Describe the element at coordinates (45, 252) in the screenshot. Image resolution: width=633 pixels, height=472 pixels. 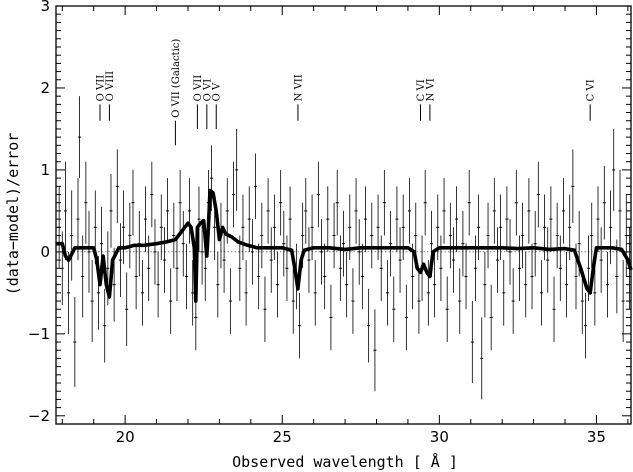
I see `y-tick-label-2: 0` at that location.